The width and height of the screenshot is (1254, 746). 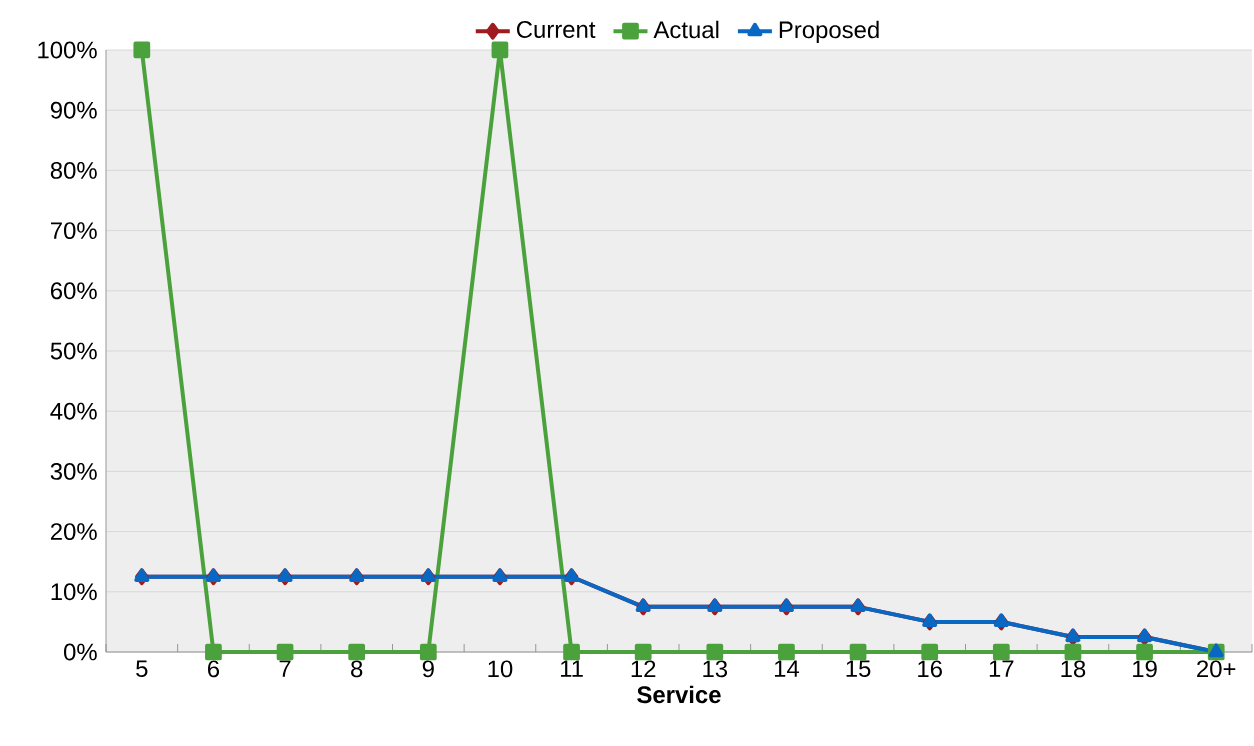 I want to click on y-tick-label: 100%, so click(x=67, y=50).